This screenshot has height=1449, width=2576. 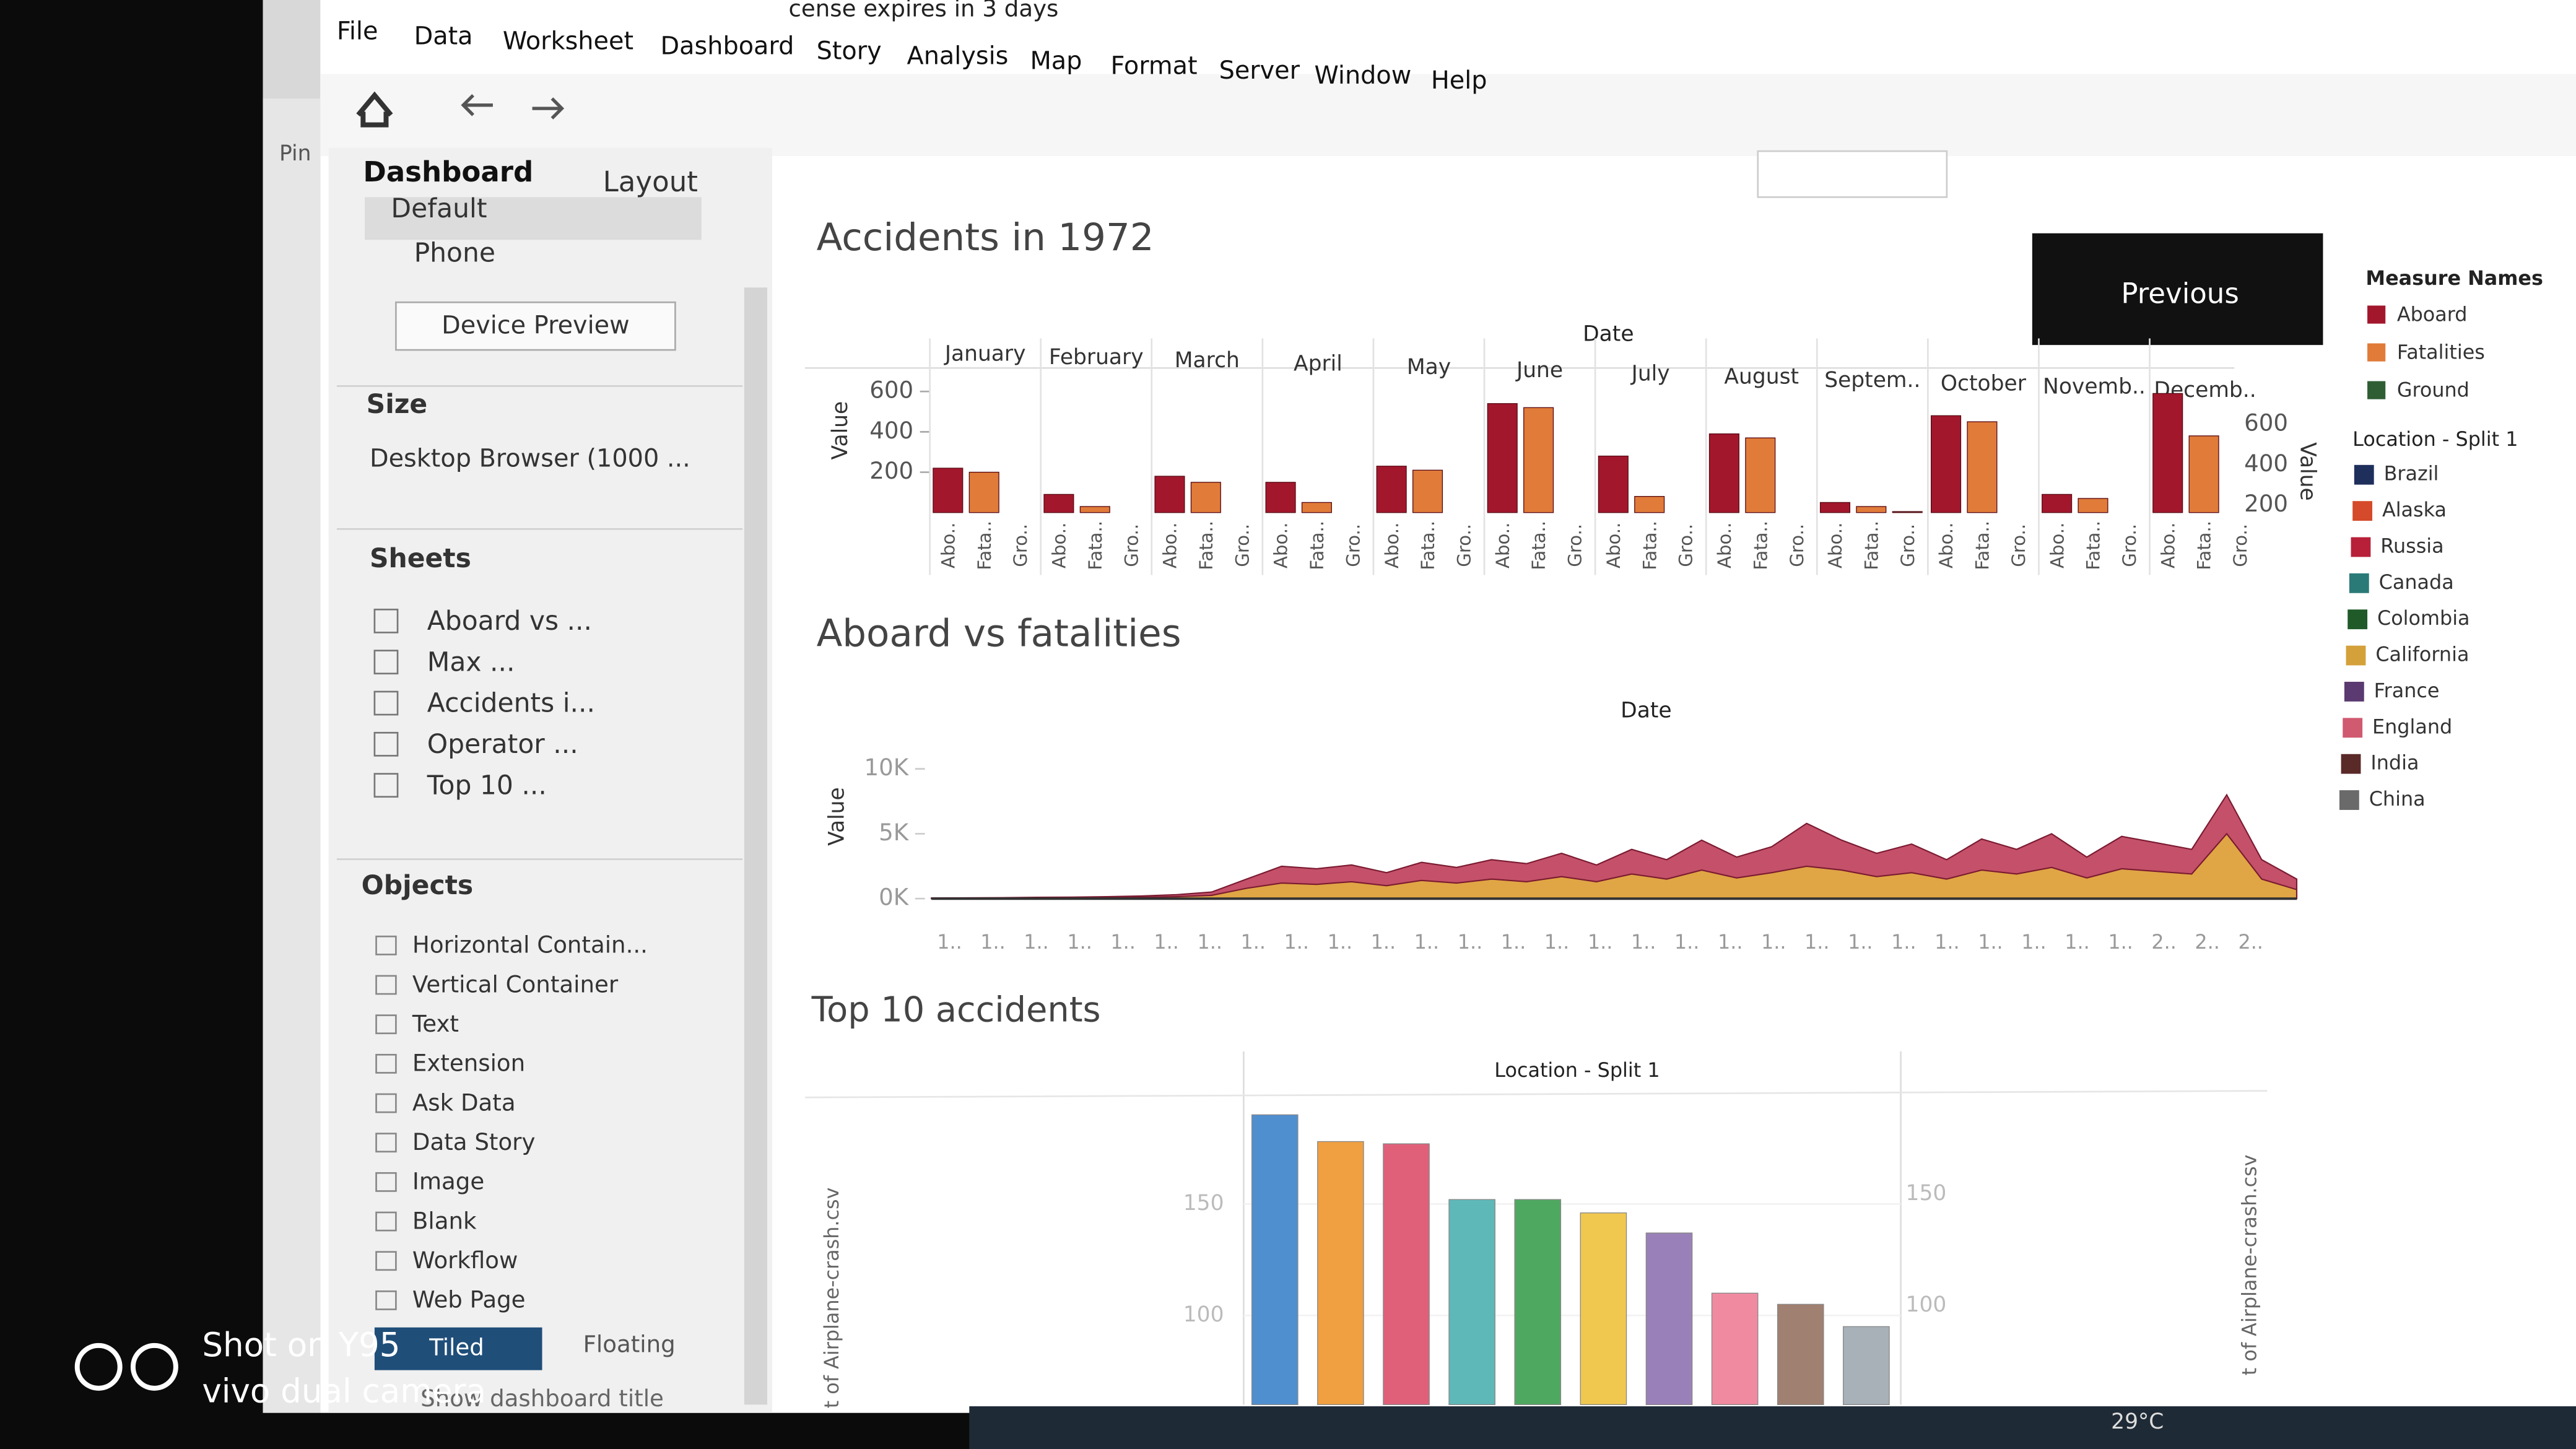 I want to click on measure-label: Gro.., so click(x=1575, y=545).